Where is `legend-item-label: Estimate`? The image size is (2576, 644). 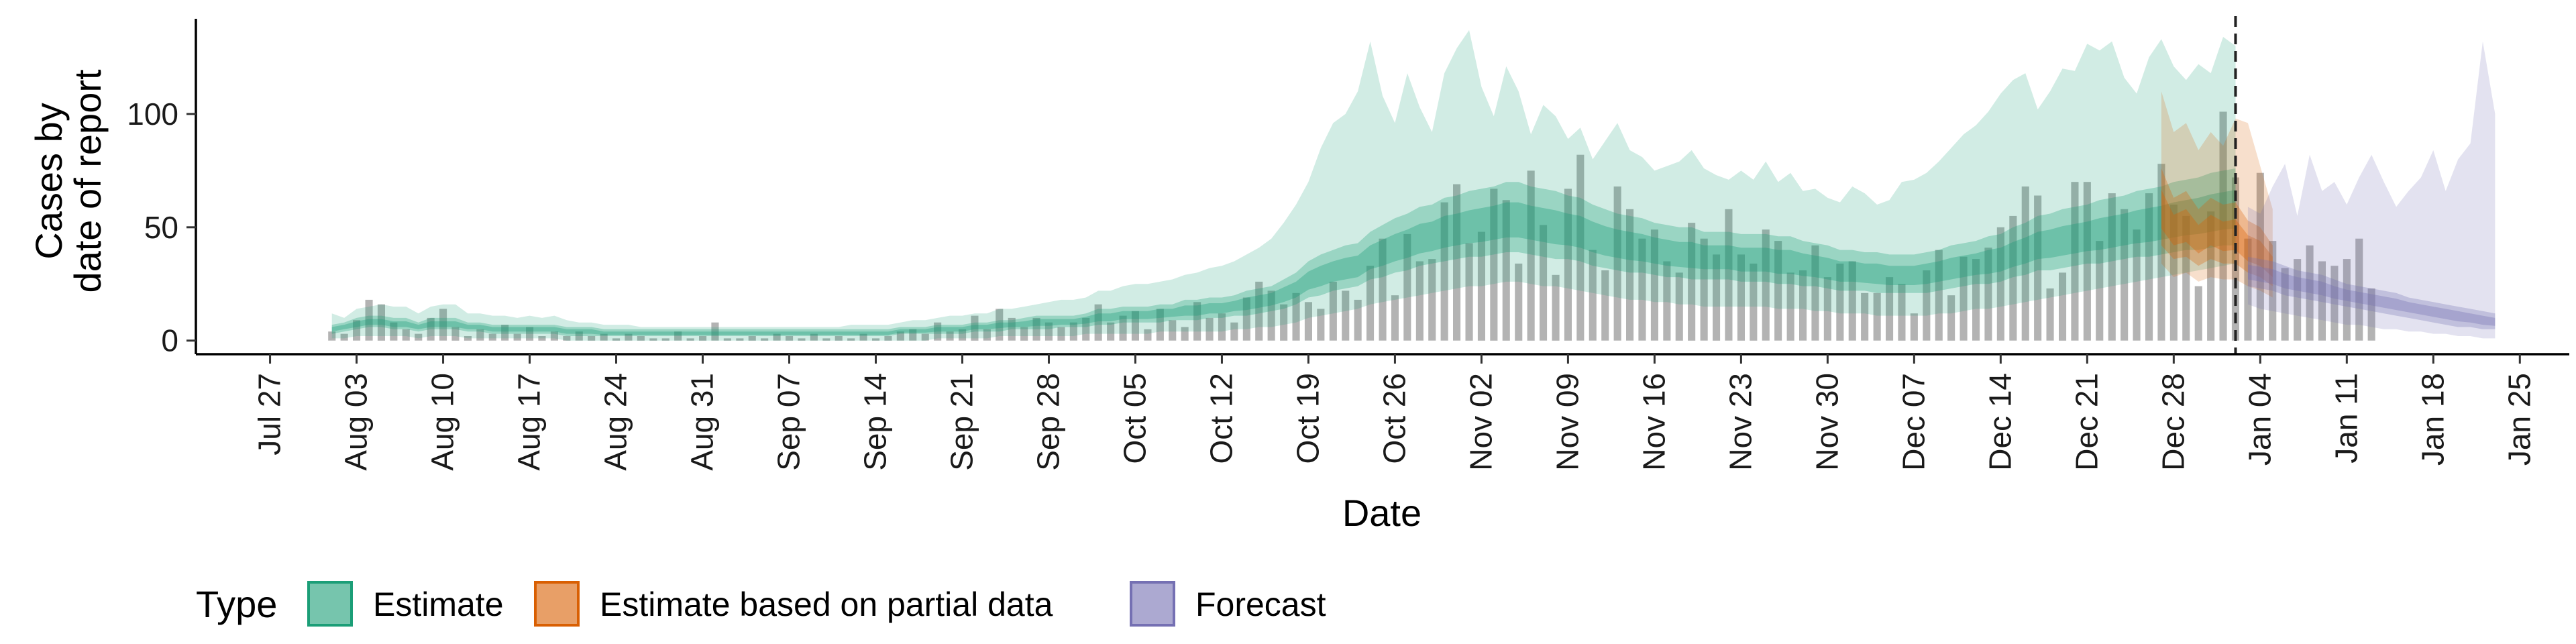
legend-item-label: Estimate is located at coordinates (438, 604).